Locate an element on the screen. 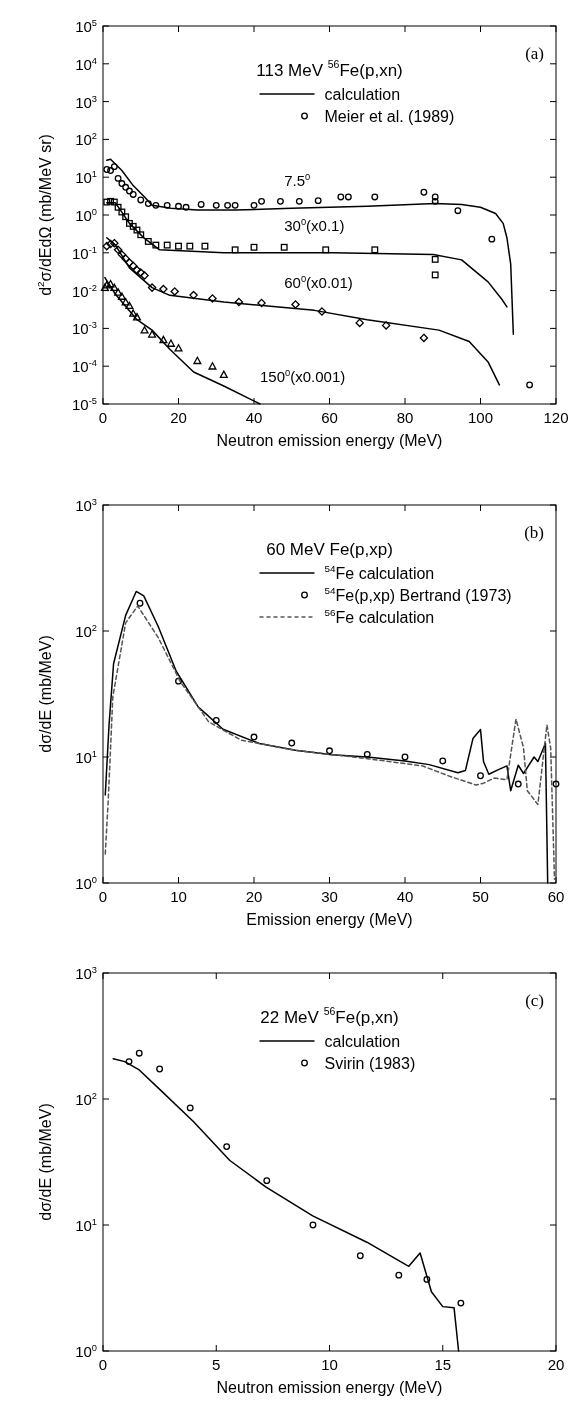  y-tick-label: 10$^{-3}$ is located at coordinates (84, 329).